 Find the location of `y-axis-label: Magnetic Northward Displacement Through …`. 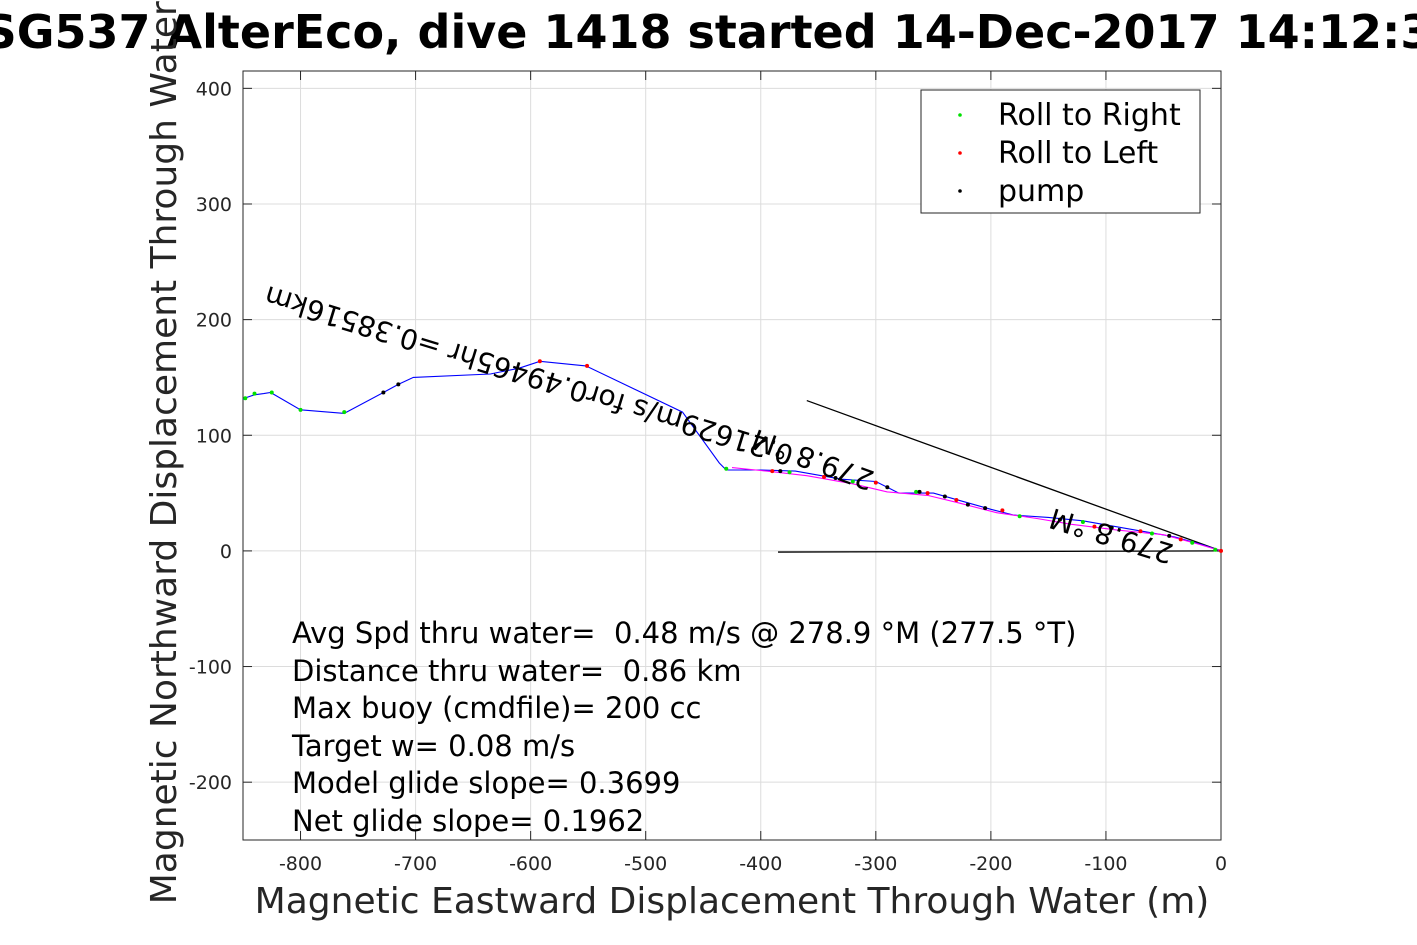

y-axis-label: Magnetic Northward Displacement Through … is located at coordinates (164, 452).